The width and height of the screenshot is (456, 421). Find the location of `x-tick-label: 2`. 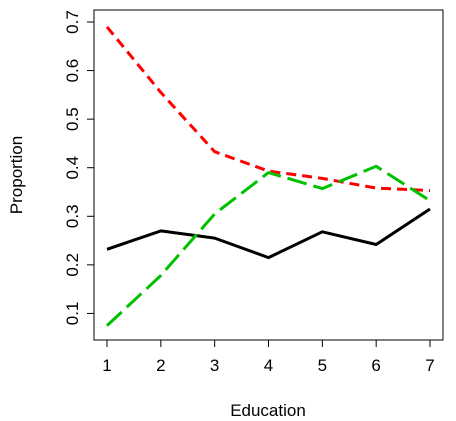

x-tick-label: 2 is located at coordinates (160, 365).